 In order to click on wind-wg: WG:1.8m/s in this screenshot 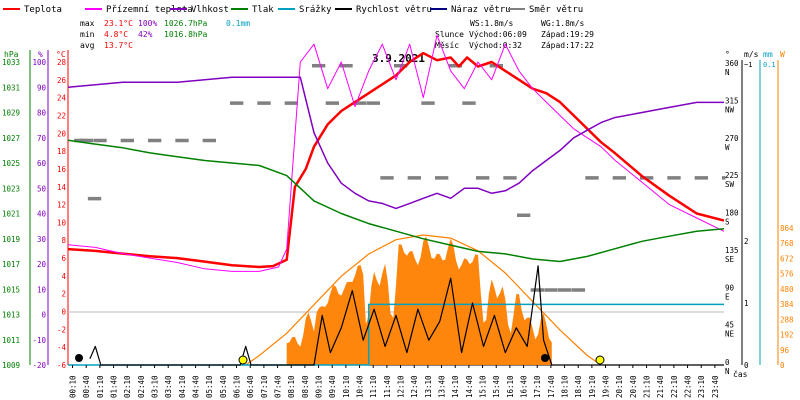, I will do `click(563, 23)`.